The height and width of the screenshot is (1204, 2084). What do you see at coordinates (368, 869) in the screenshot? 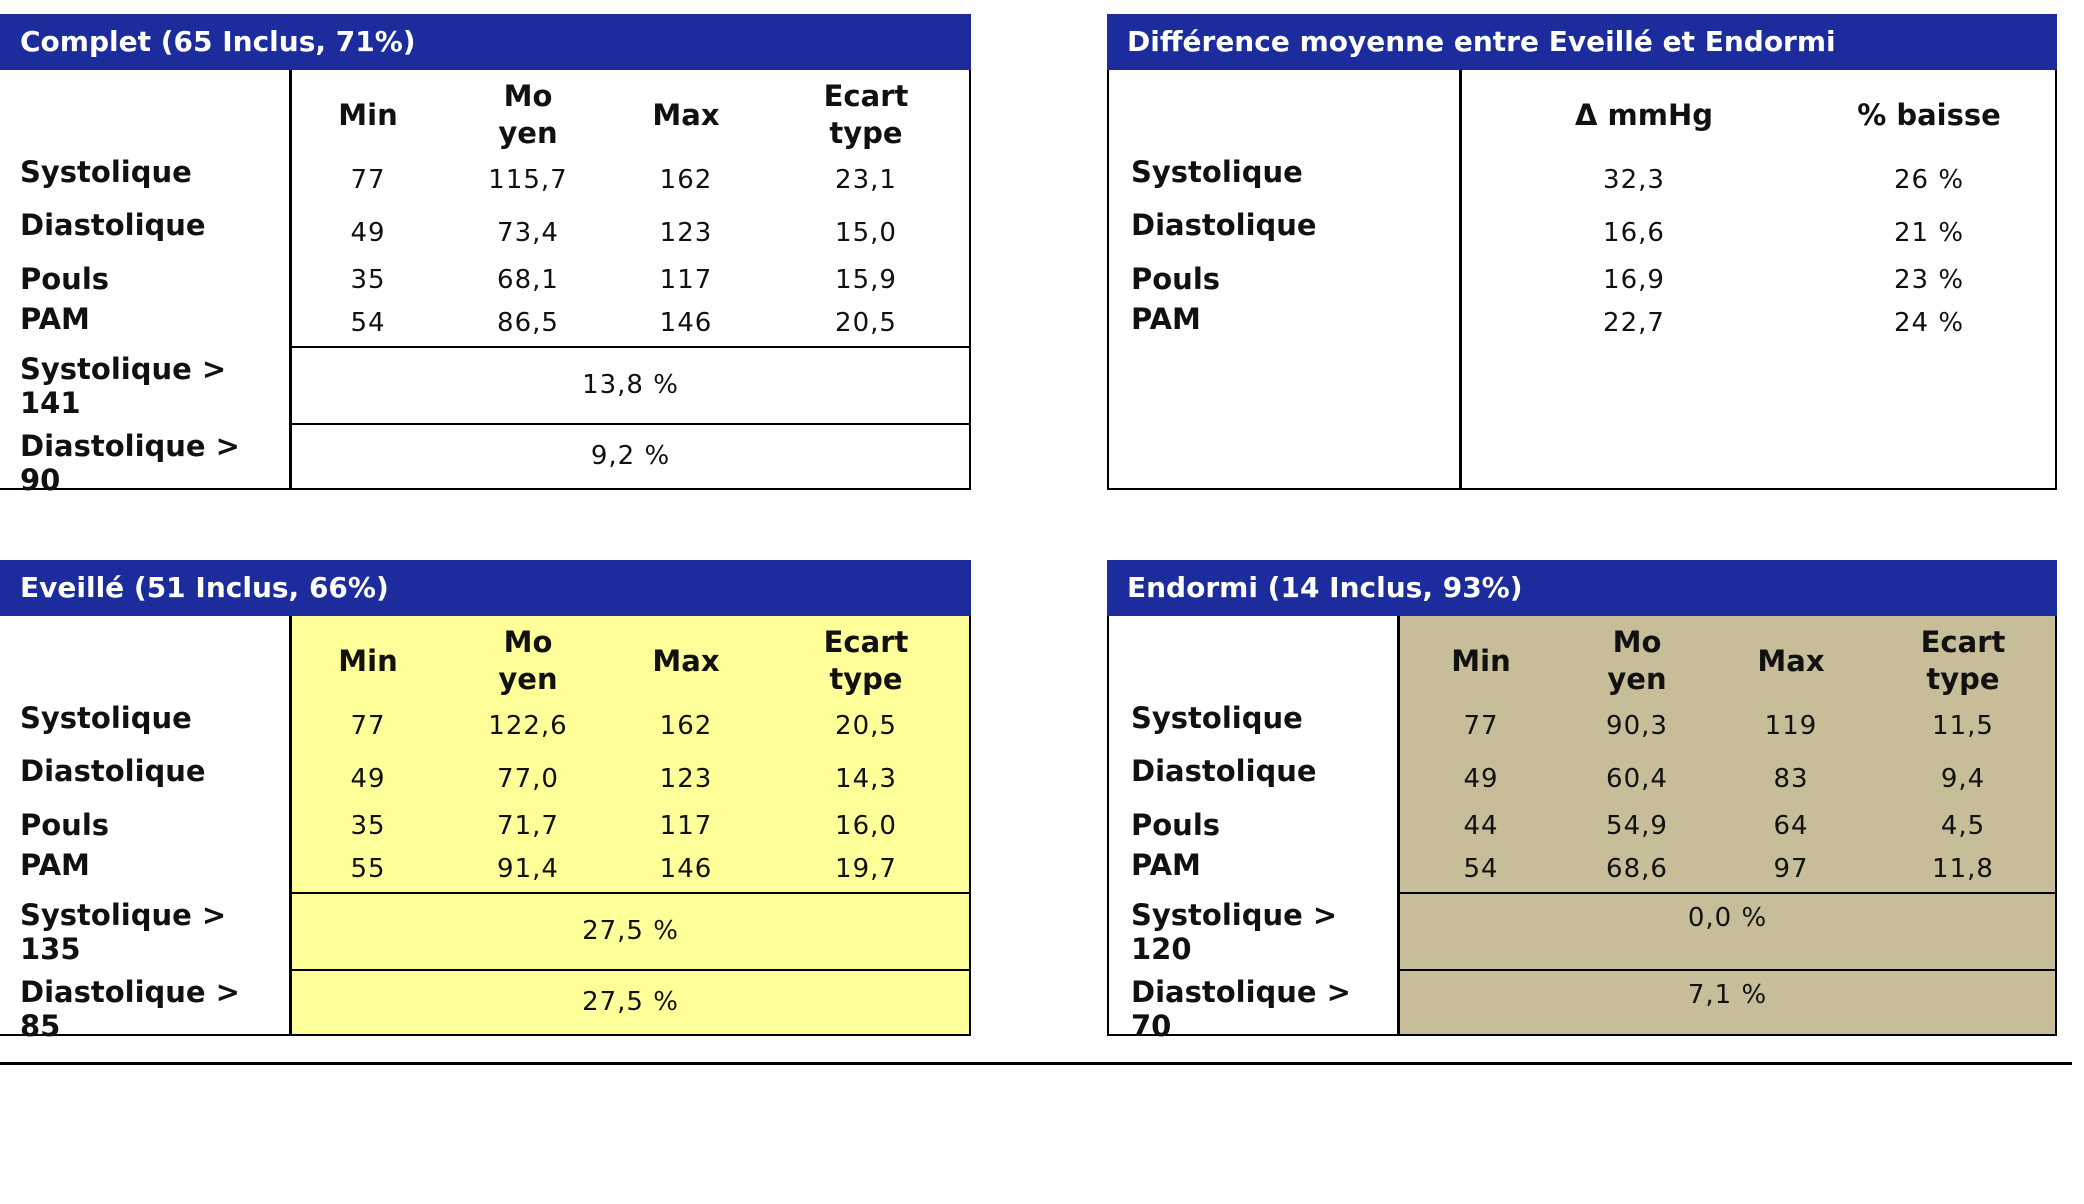
I see `cell-pam-min: 55` at bounding box center [368, 869].